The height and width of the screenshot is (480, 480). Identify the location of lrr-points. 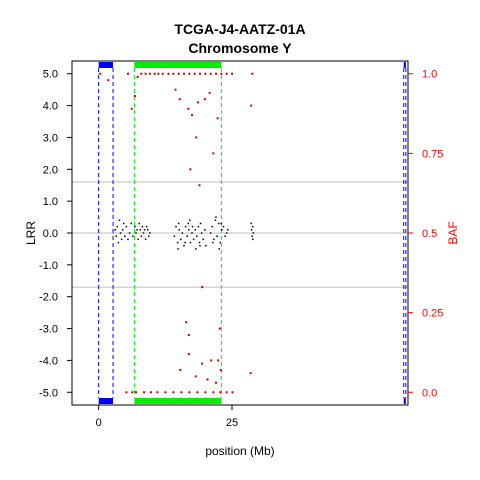
(184, 233).